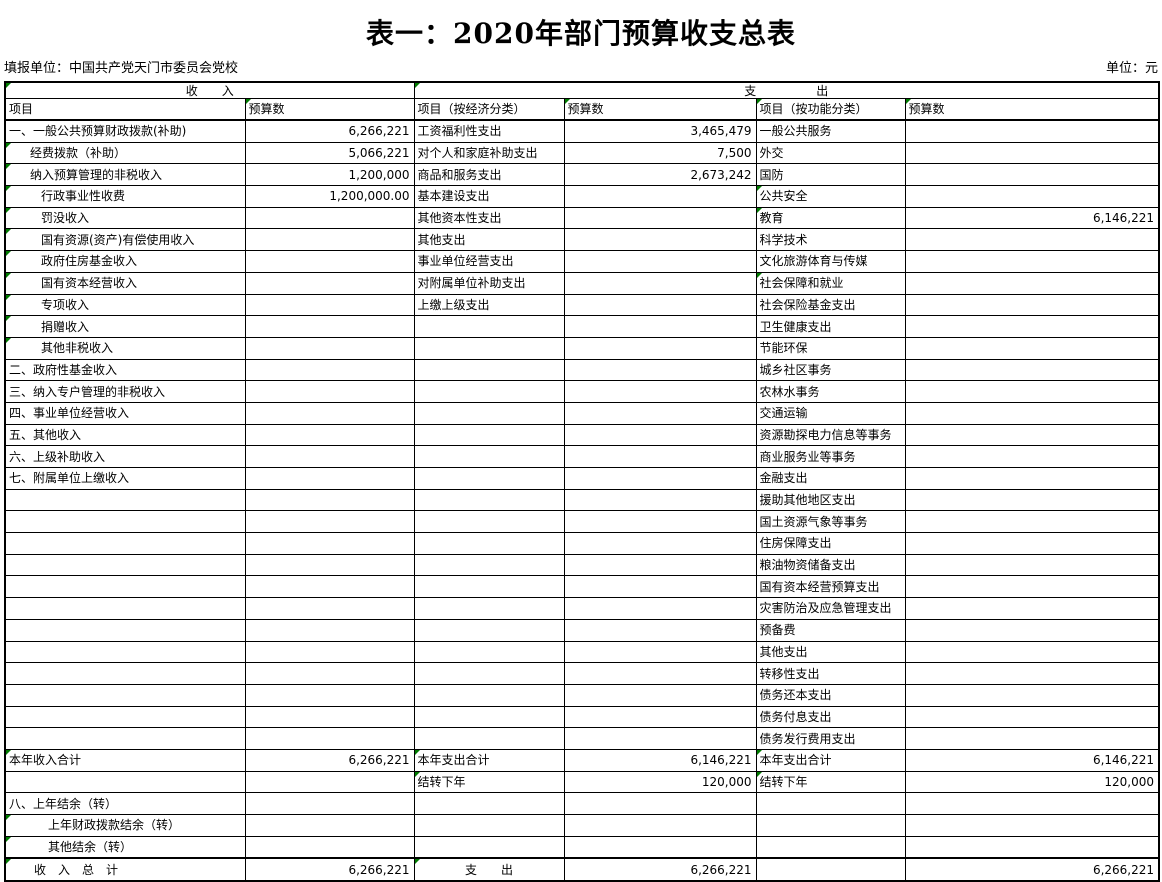  Describe the element at coordinates (489, 782) in the screenshot. I see `cell-r31-c3: 结转下年` at that location.